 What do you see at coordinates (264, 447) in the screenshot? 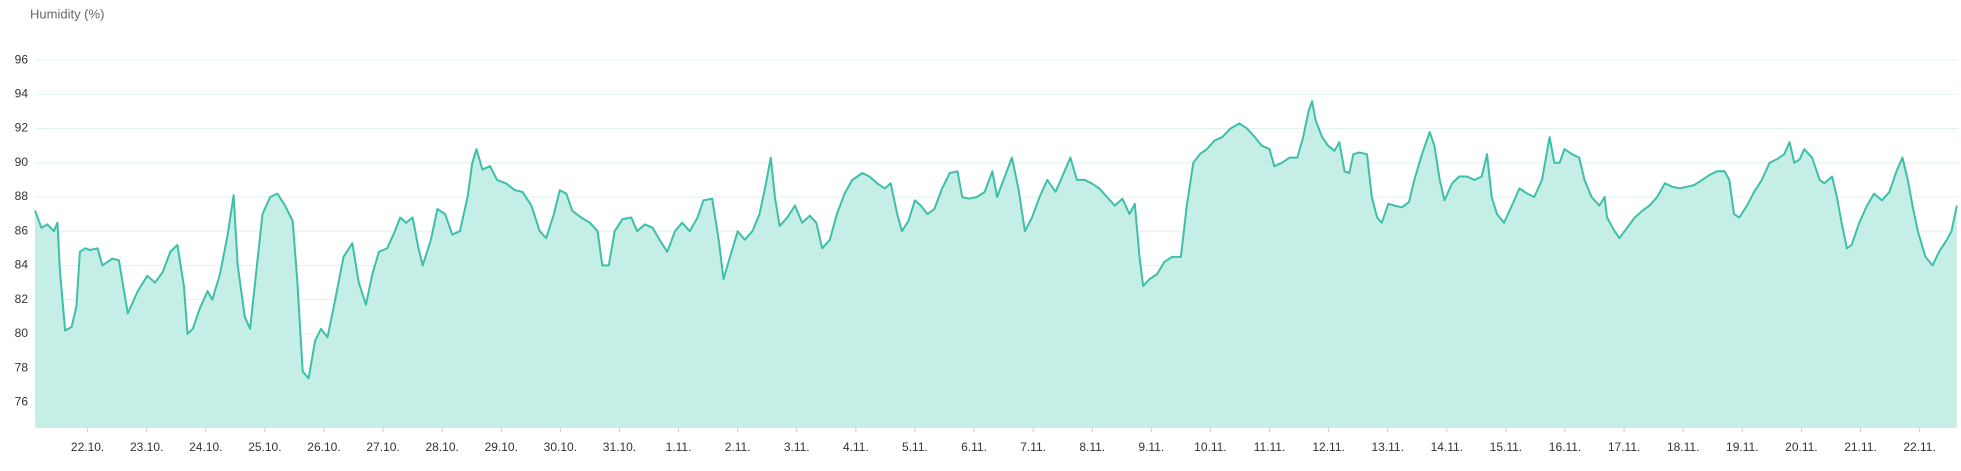
I see `x-tick-label: 25.10.` at bounding box center [264, 447].